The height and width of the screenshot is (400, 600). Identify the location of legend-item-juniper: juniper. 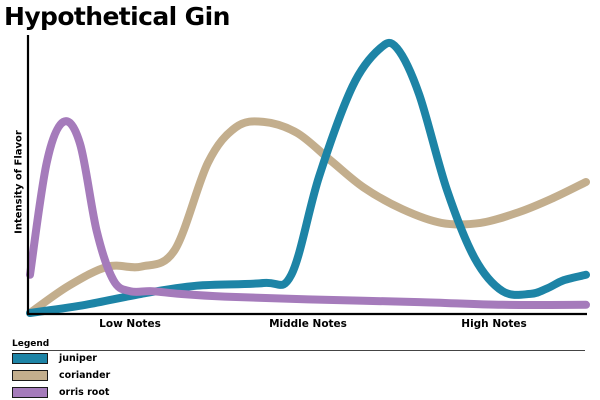
(54, 358).